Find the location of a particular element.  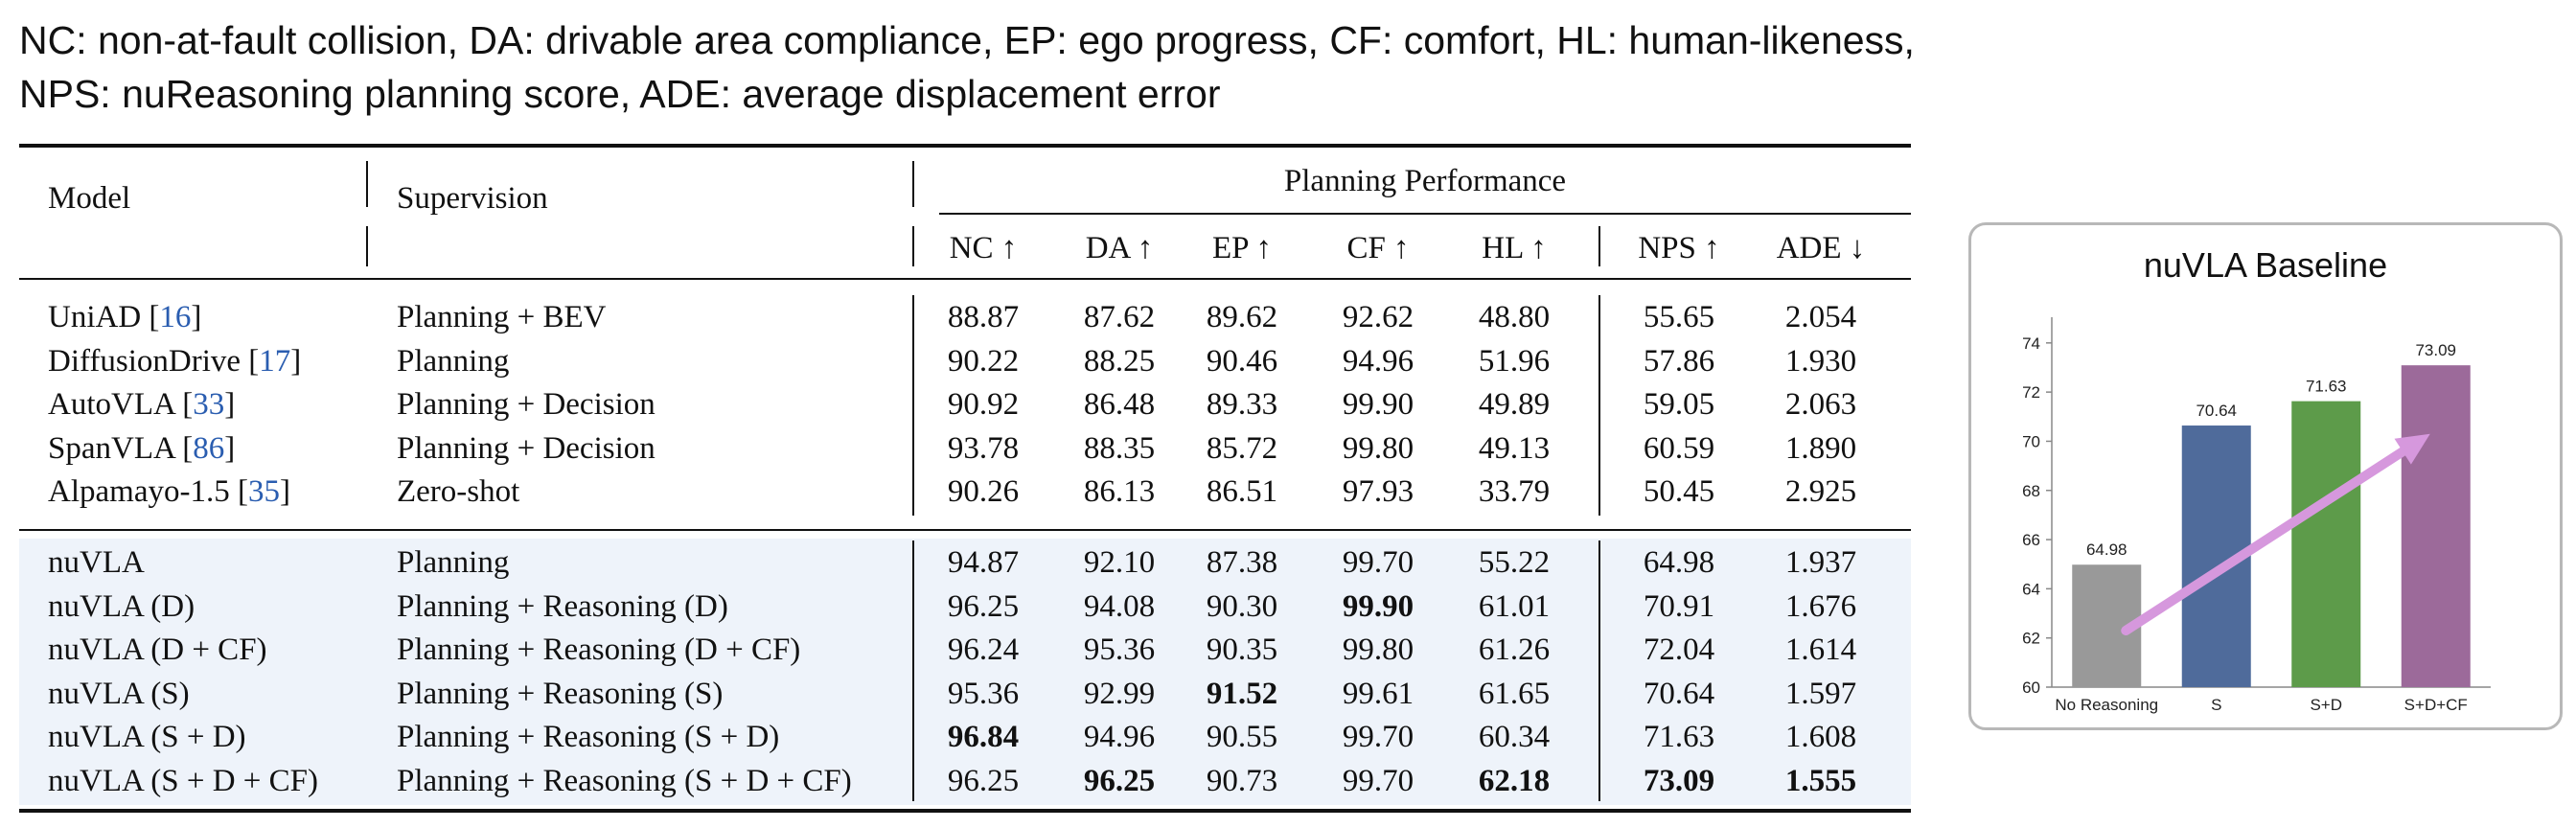

baseline-row-value-3-6: 1.890 is located at coordinates (1820, 448).